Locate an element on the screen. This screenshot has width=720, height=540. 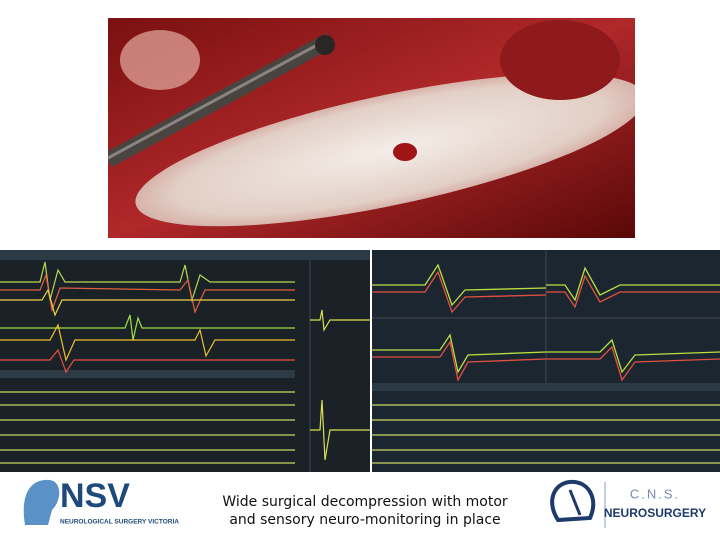
nsv-logo: NSV NEUROLOGICAL SURGERY VICTORIA is located at coordinates (101, 501).